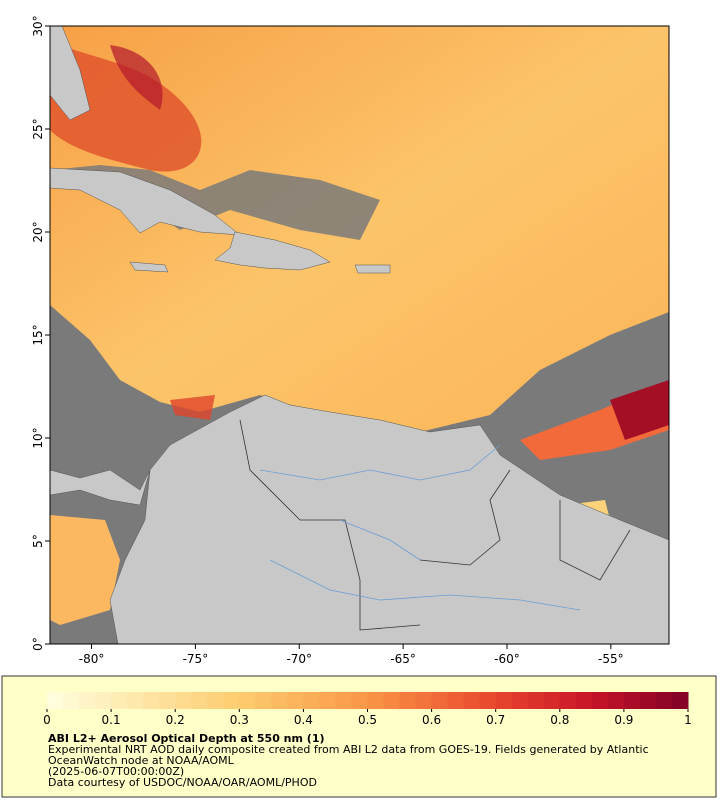 The width and height of the screenshot is (720, 804). Describe the element at coordinates (507, 659) in the screenshot. I see `lon-label: -60°` at that location.